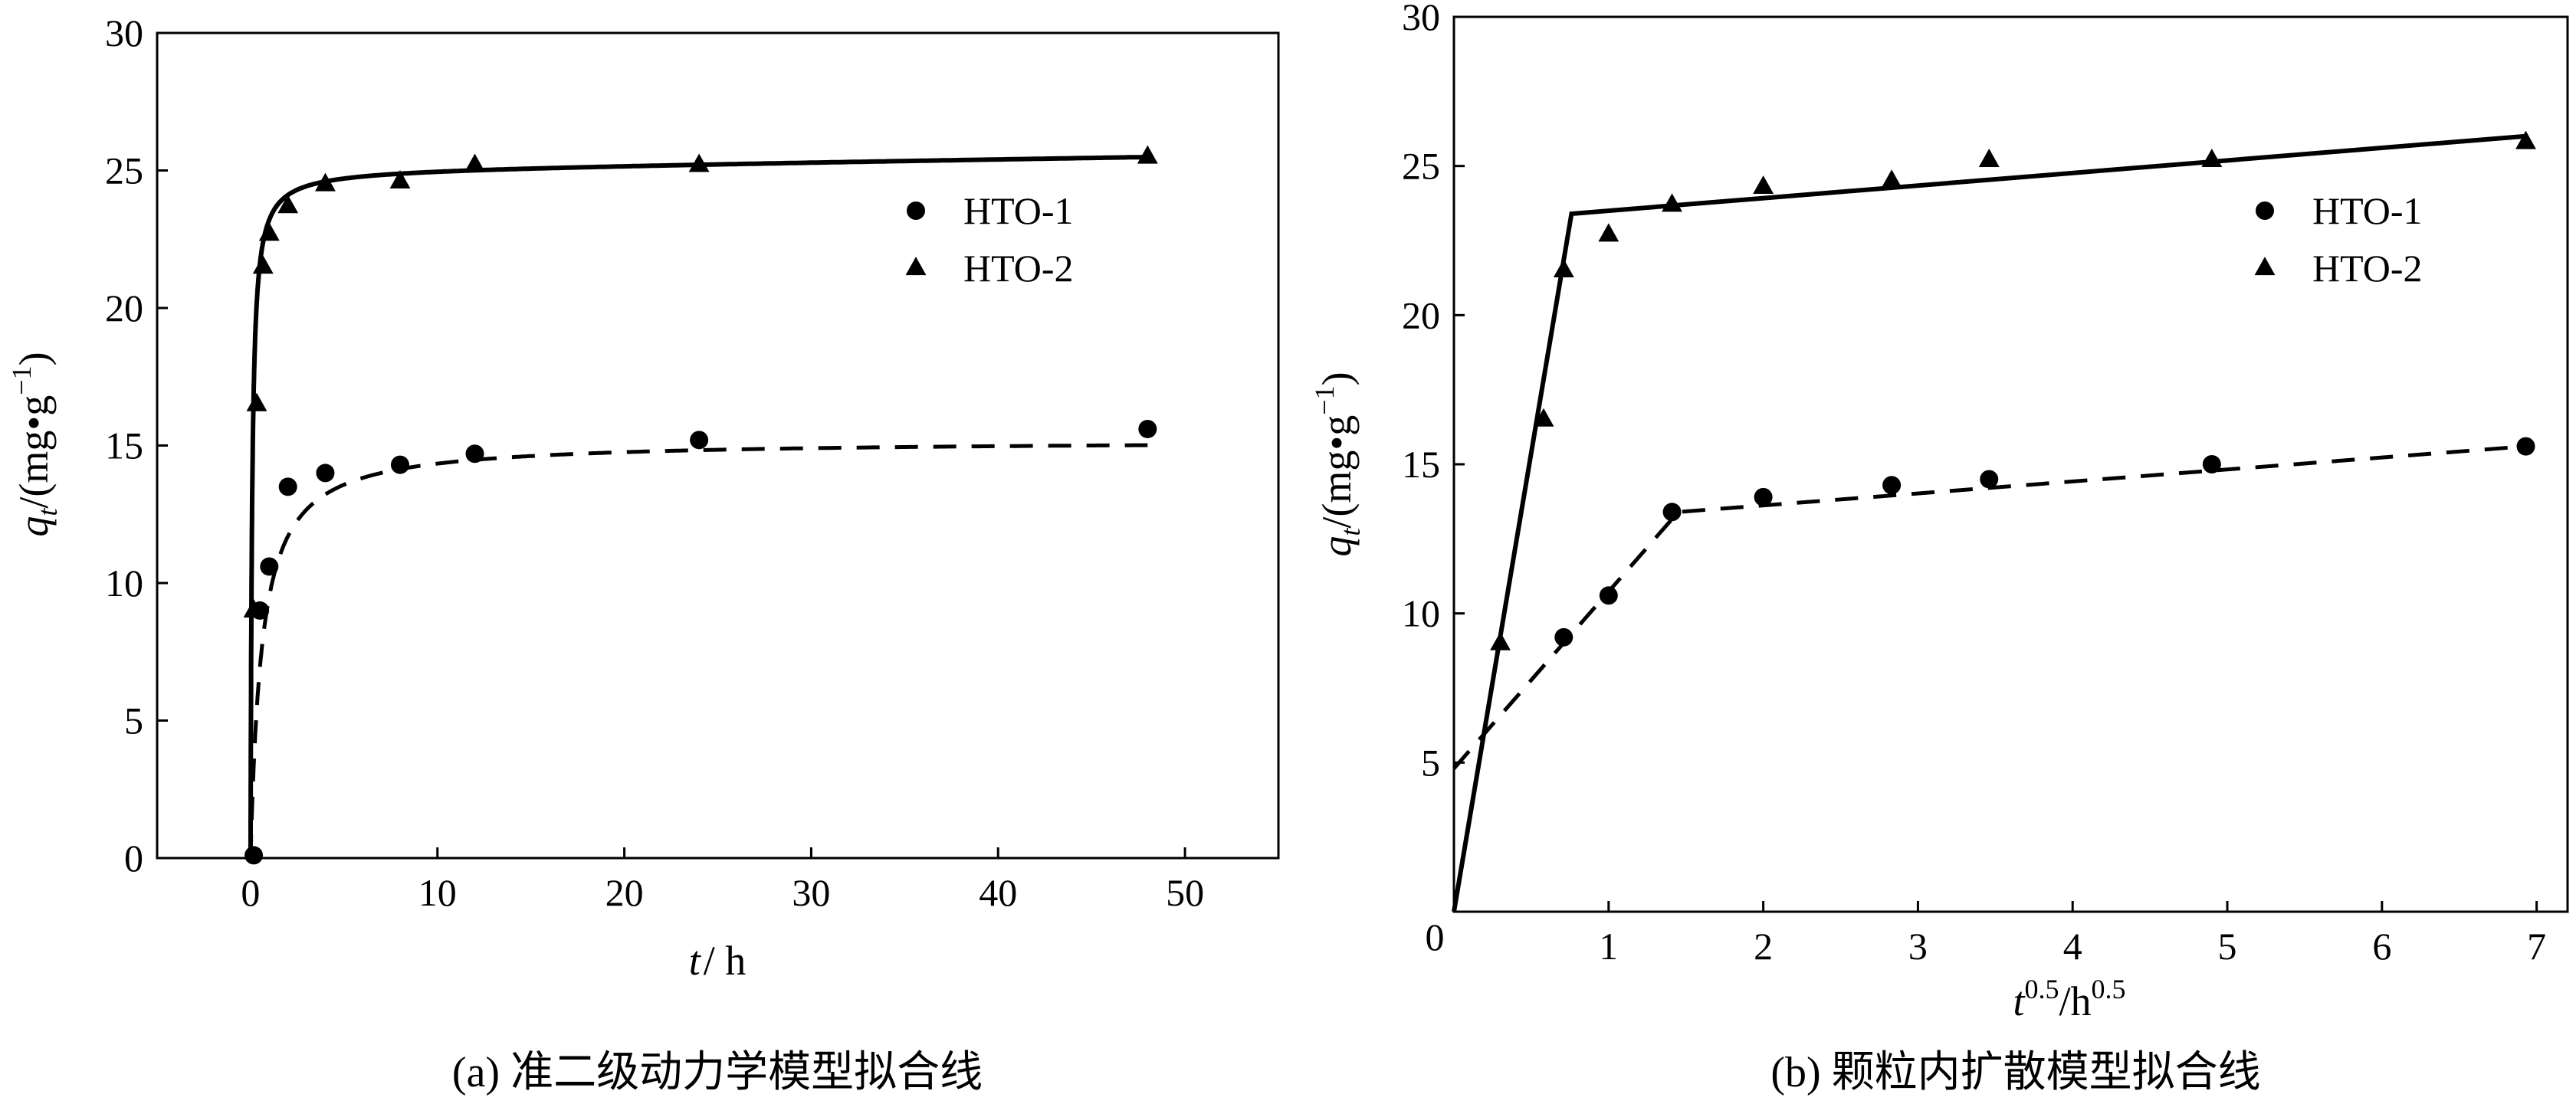 The width and height of the screenshot is (2576, 1104). What do you see at coordinates (1421, 166) in the screenshot?
I see `panel-b-y-tick-label: 25` at bounding box center [1421, 166].